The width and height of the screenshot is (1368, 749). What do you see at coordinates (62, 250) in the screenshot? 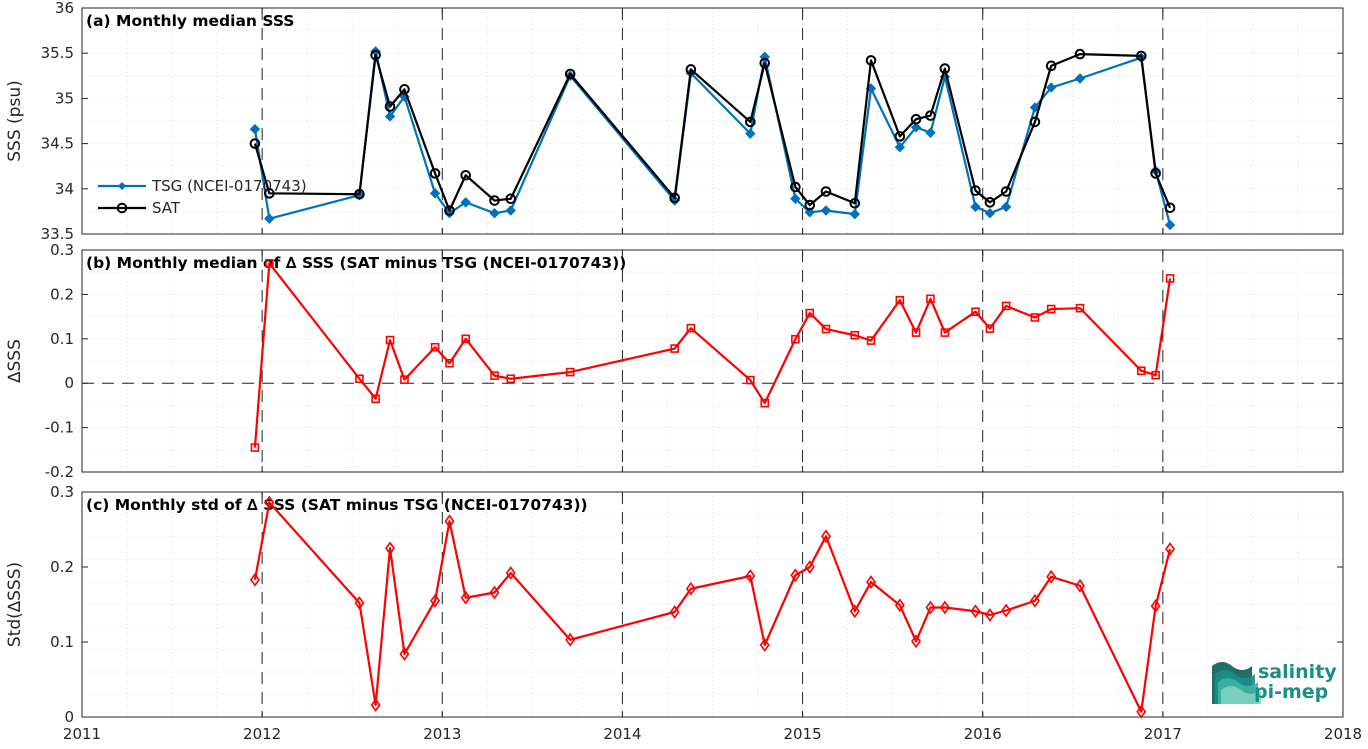
I see `y-tick-label: 0.3` at bounding box center [62, 250].